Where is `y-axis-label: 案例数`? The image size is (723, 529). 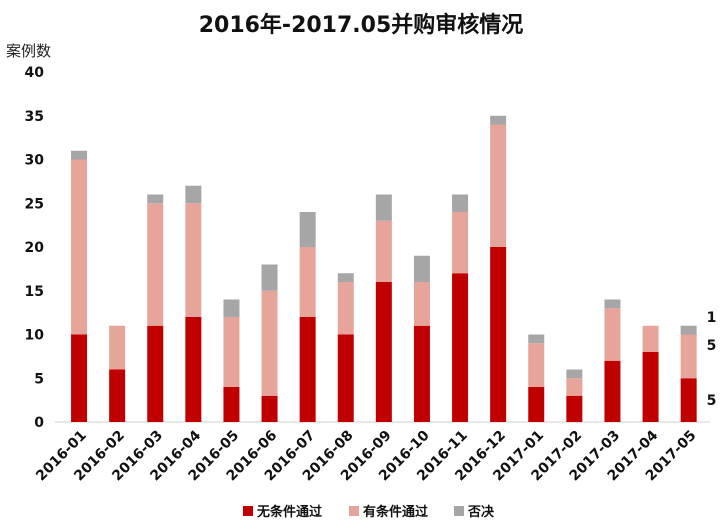
y-axis-label: 案例数 is located at coordinates (28, 51).